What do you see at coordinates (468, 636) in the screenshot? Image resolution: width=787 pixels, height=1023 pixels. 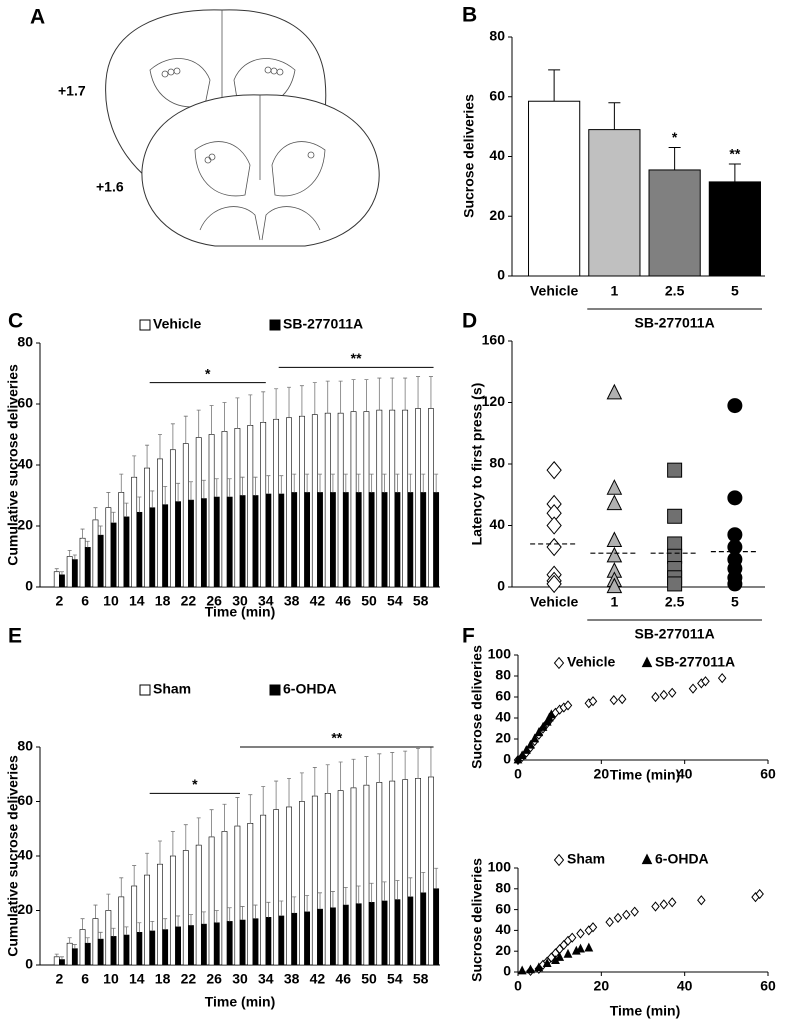 I see `panel-label: F` at bounding box center [468, 636].